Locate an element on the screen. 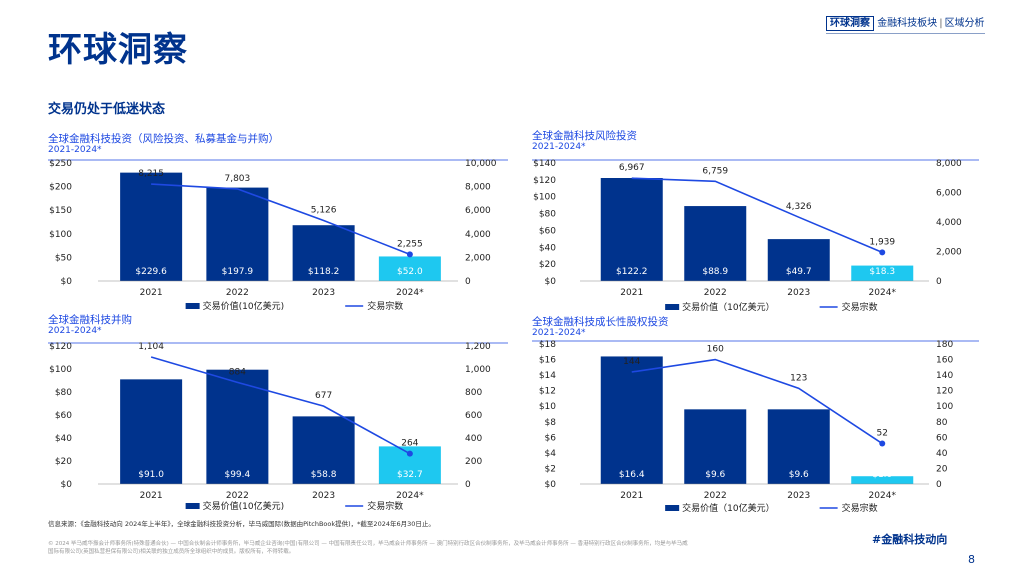 The width and height of the screenshot is (1024, 576). chart-title: 全球金融科技投资（风险投资、私募基金与并购） is located at coordinates (163, 139).